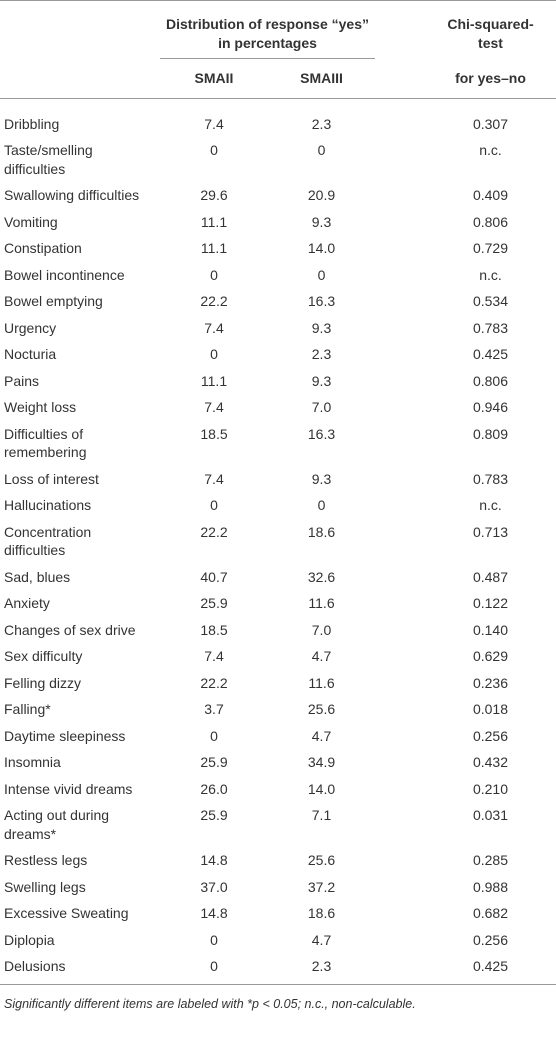 This screenshot has height=1045, width=556. I want to click on subheader: for yes–no, so click(490, 77).